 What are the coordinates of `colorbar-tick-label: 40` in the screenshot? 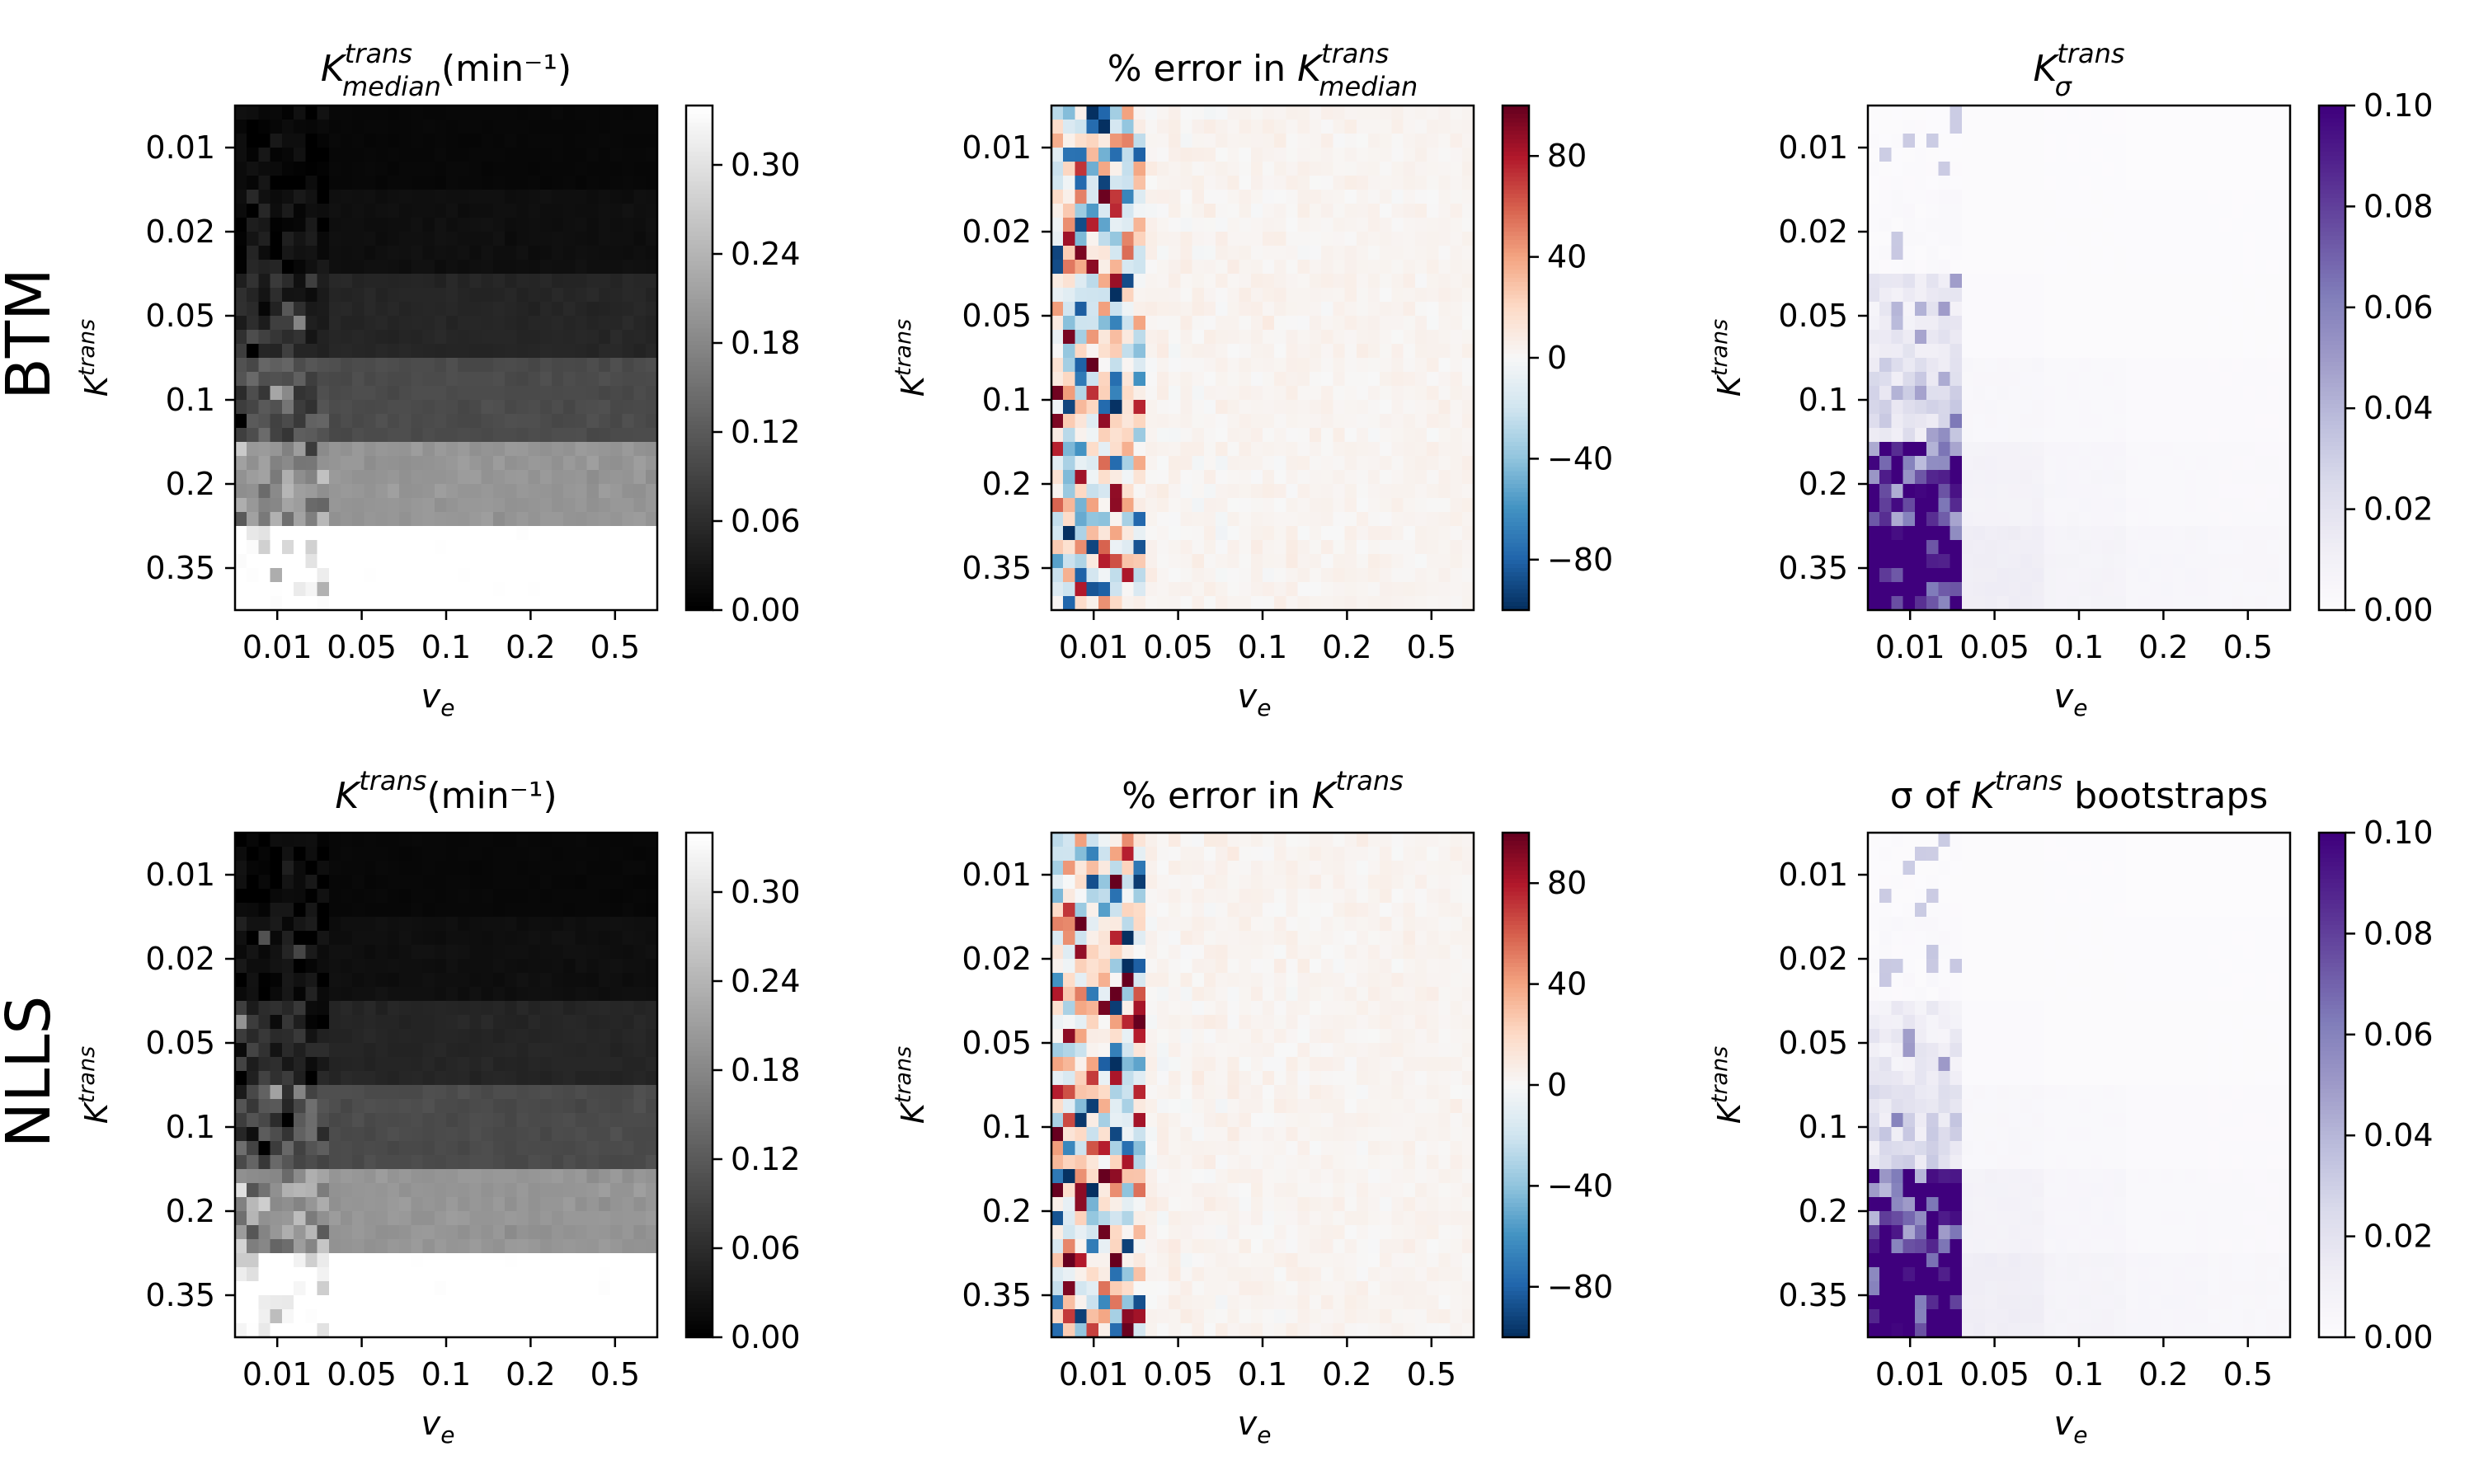 It's located at (1567, 257).